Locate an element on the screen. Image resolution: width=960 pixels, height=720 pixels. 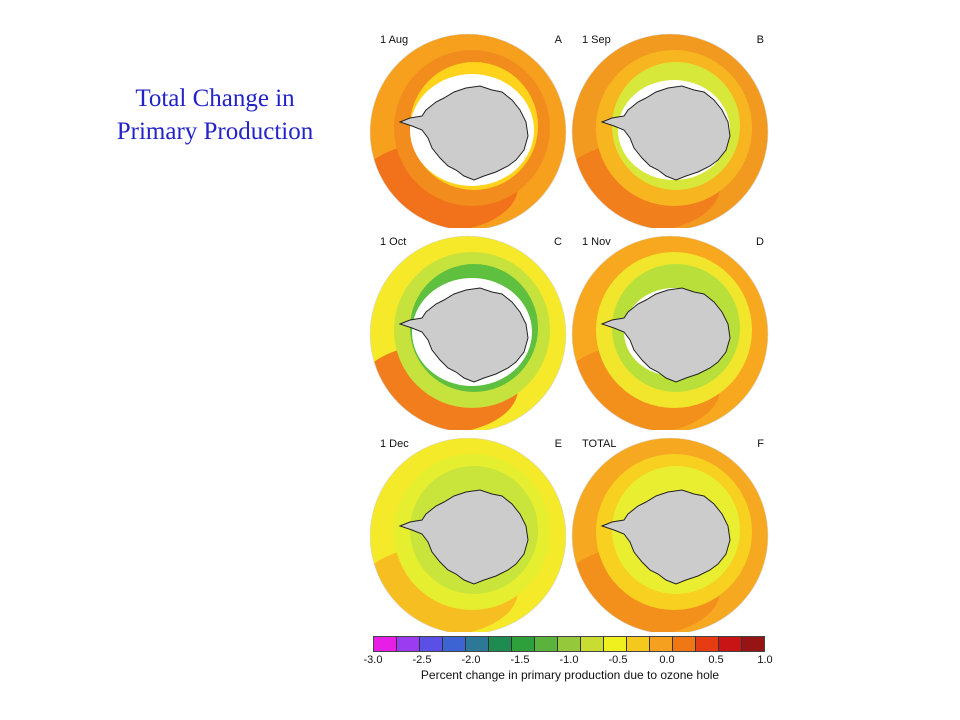
colorbar-tick-label: -2.0 is located at coordinates (471, 660).